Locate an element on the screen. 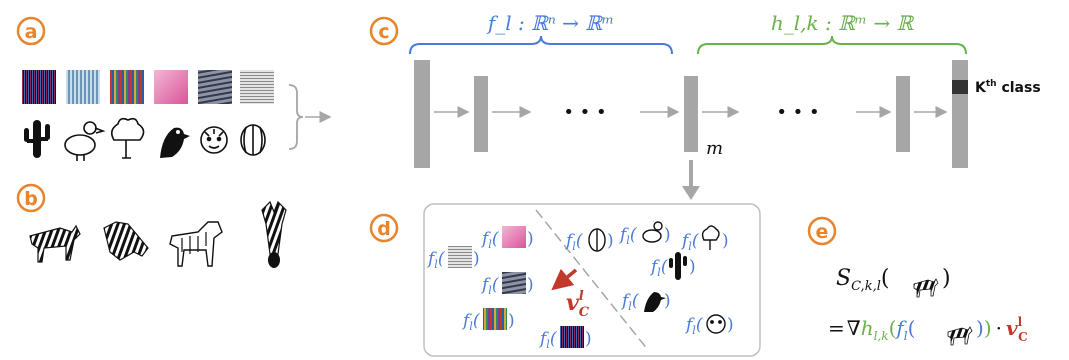 The image size is (1069, 360). layer-l is located at coordinates (691, 114).